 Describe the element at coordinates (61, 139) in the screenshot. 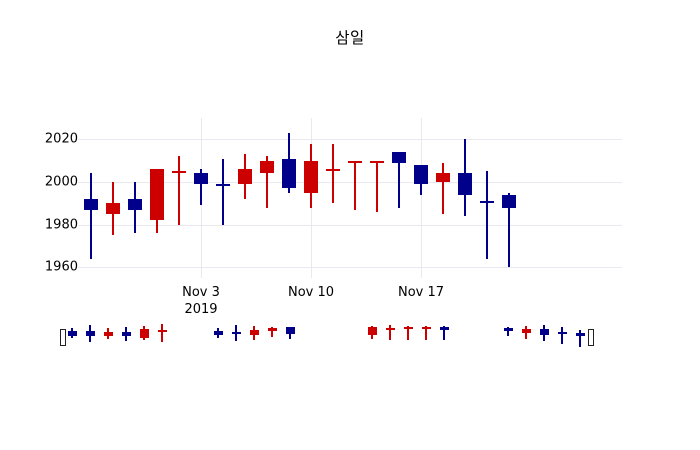

I see `y-tick-label: 2020` at that location.